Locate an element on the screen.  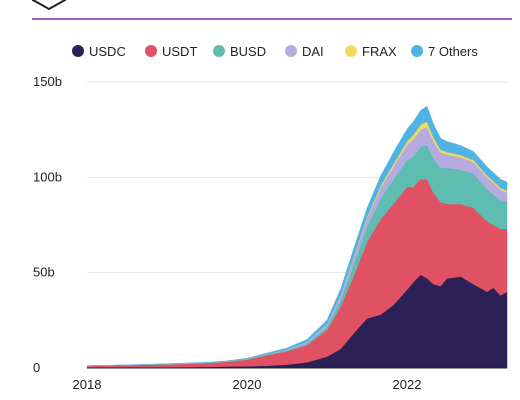
legend-label: USDC is located at coordinates (107, 51).